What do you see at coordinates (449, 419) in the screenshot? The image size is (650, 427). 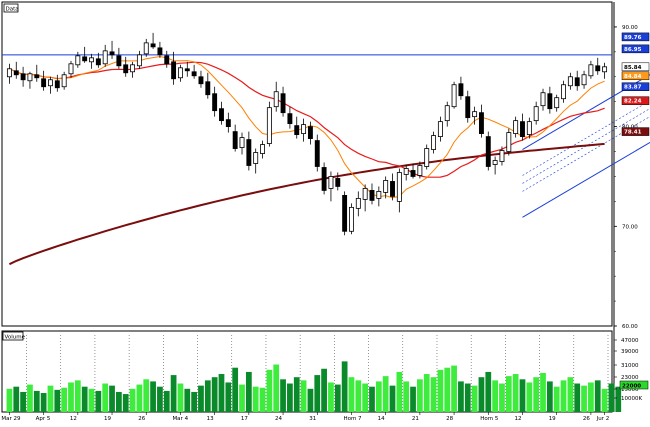 I see `x-axis-label: 28` at bounding box center [449, 419].